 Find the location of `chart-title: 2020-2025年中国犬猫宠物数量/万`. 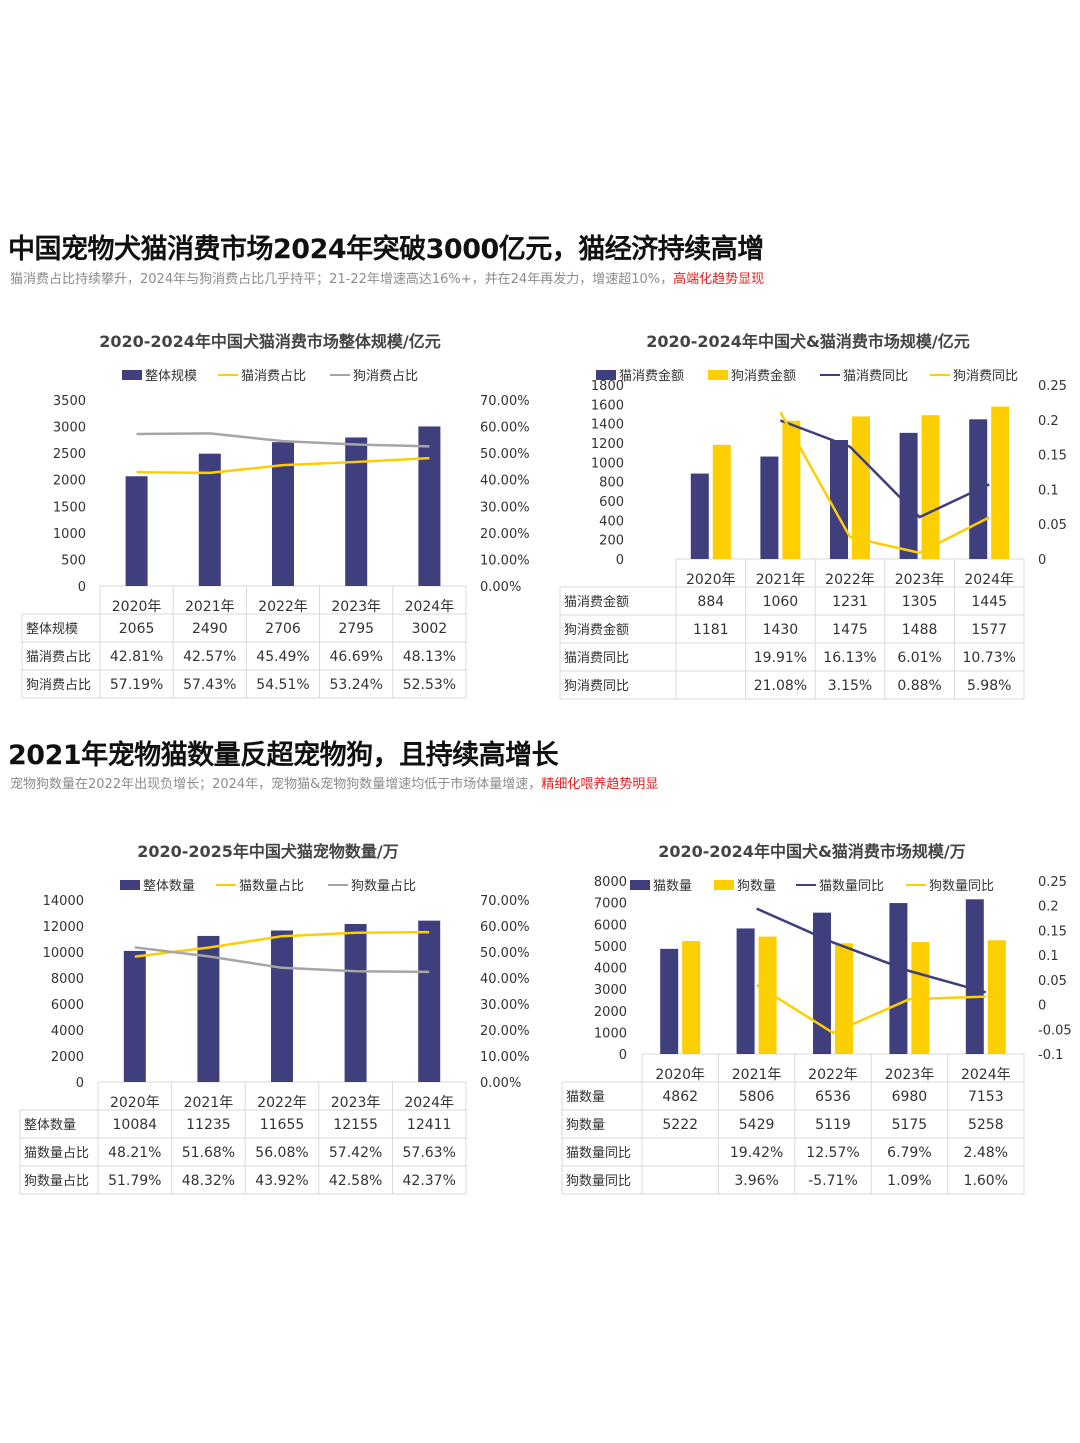

chart-title: 2020-2025年中国犬猫宠物数量/万 is located at coordinates (268, 851).